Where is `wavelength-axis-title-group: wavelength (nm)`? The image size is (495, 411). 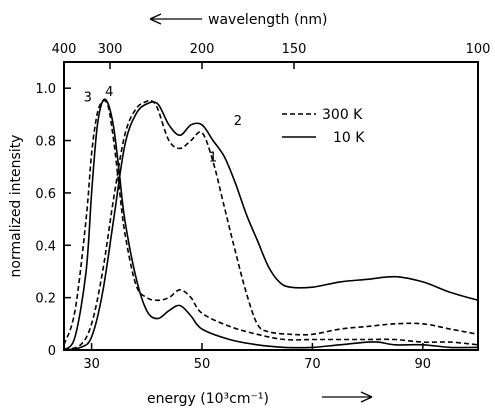
wavelength-axis-title-group: wavelength (nm) is located at coordinates (238, 20).